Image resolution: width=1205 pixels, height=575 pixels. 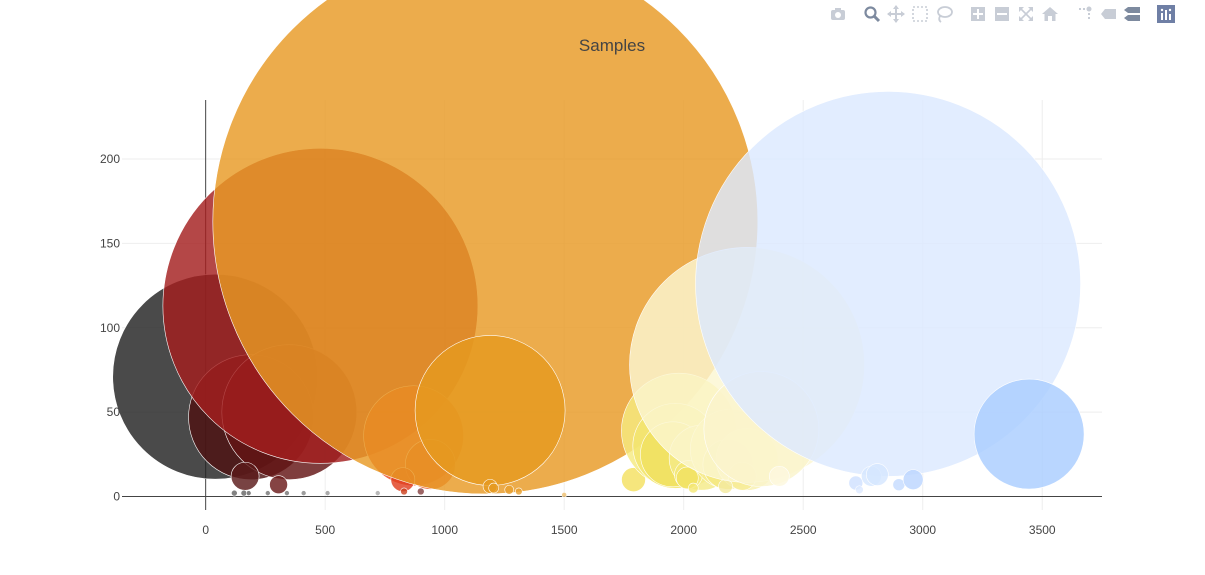 I want to click on lasso-select-button, so click(x=944, y=14).